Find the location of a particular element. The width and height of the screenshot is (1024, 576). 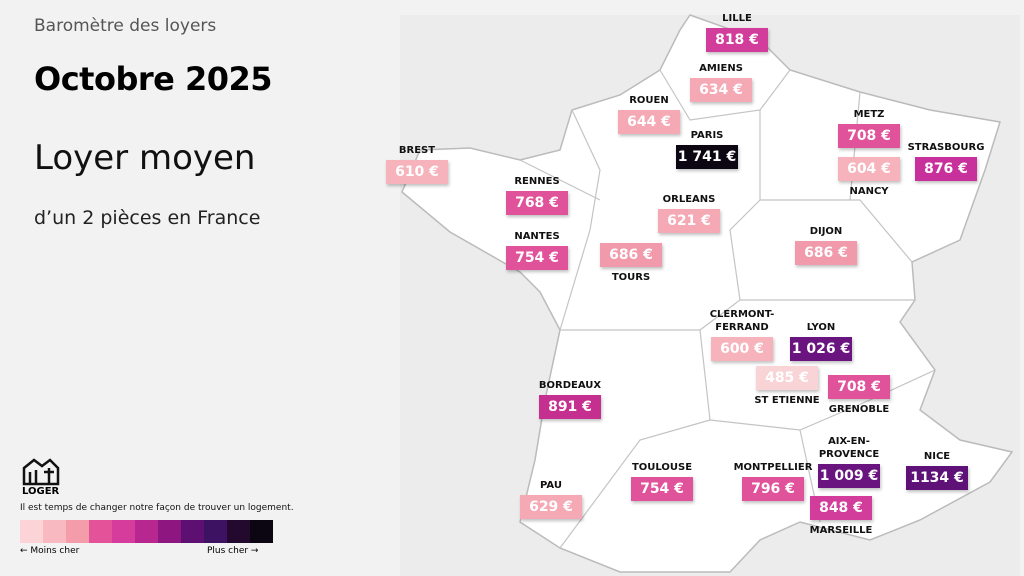

price-badge: 1 009 € is located at coordinates (849, 476).